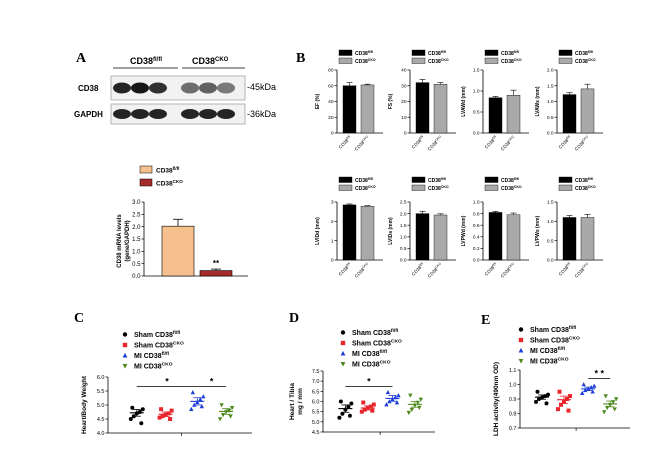 Image resolution: width=669 pixels, height=465 pixels. Describe the element at coordinates (555, 340) in the screenshot. I see `e-legend-label: Sham CD38CKO` at that location.